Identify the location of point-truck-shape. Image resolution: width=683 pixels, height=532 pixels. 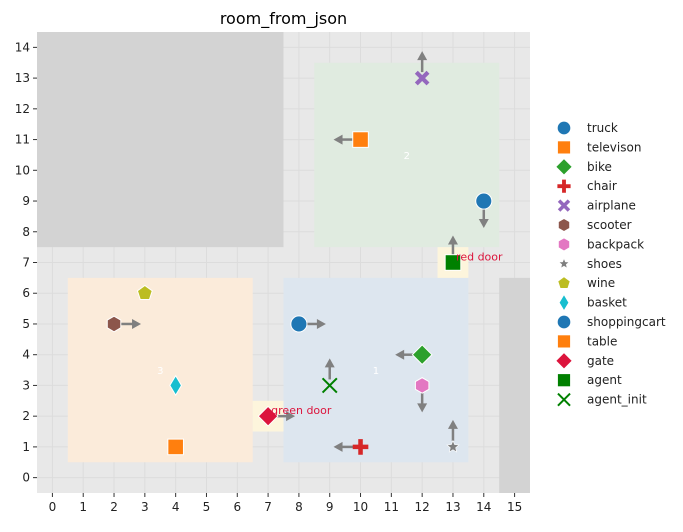
(484, 201).